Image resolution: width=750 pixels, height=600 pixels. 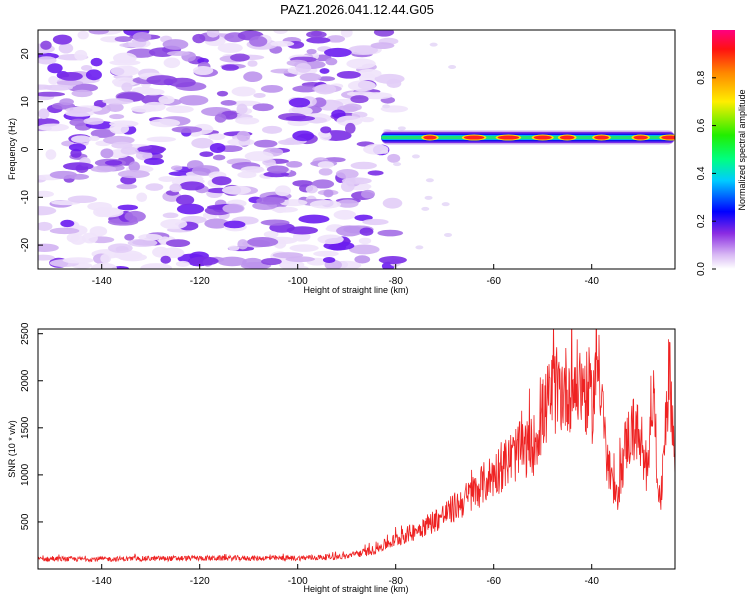 I want to click on y-tick-label: 1500, so click(x=25, y=427).